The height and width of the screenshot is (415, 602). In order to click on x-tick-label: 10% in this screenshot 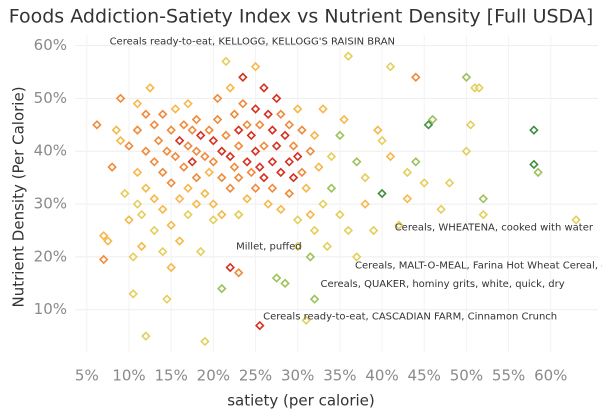, I will do `click(128, 376)`.